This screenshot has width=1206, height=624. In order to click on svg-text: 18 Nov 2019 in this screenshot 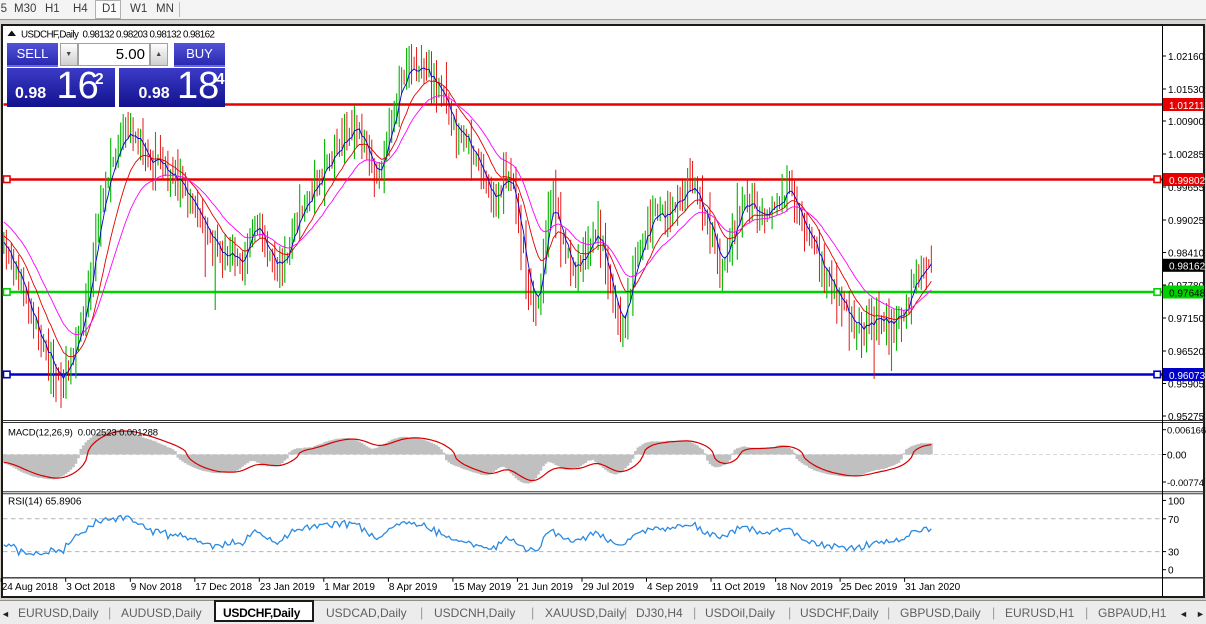, I will do `click(804, 587)`.